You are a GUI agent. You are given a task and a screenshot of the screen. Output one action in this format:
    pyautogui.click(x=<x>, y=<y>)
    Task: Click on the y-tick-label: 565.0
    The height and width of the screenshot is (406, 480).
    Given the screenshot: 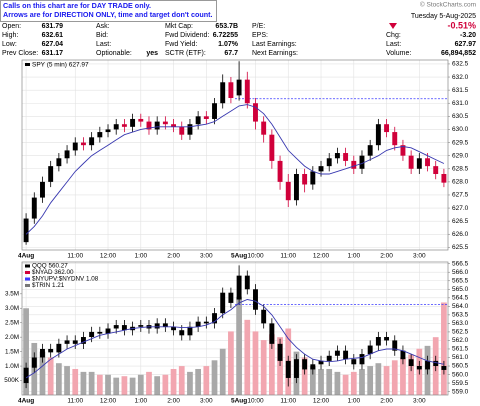 What is the action you would take?
    pyautogui.click(x=460, y=289)
    